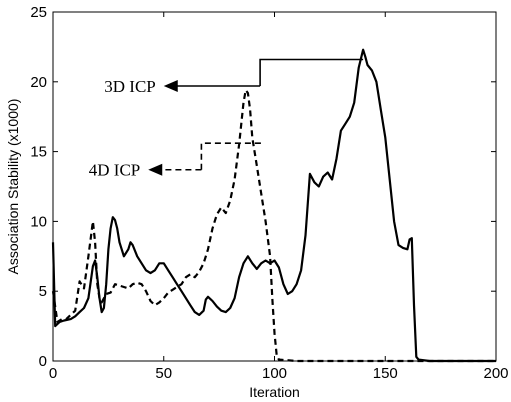  What do you see at coordinates (163, 373) in the screenshot?
I see `x-tick-label: 50` at bounding box center [163, 373].